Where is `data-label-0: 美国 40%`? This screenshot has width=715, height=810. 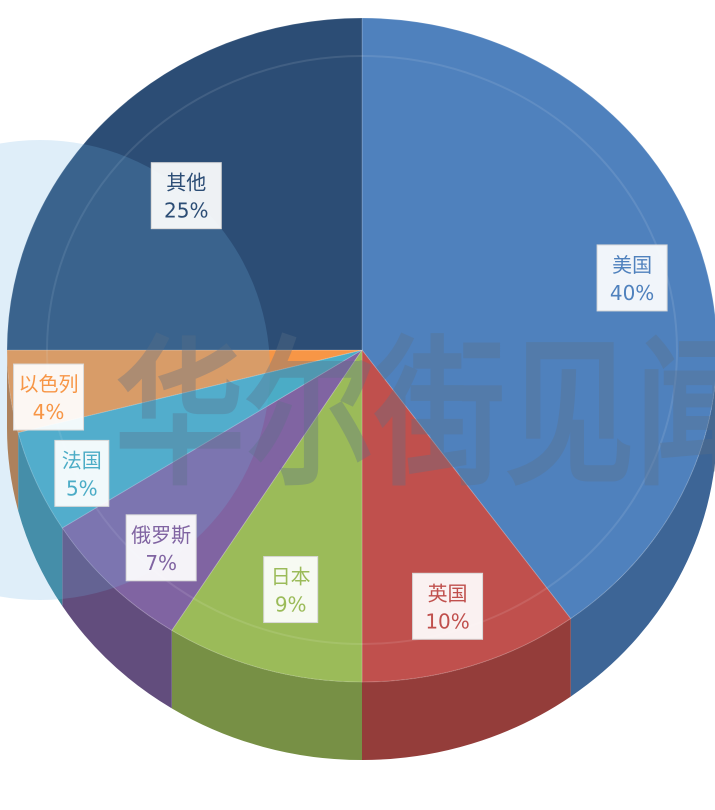 data-label-0: 美国 40% is located at coordinates (632, 278).